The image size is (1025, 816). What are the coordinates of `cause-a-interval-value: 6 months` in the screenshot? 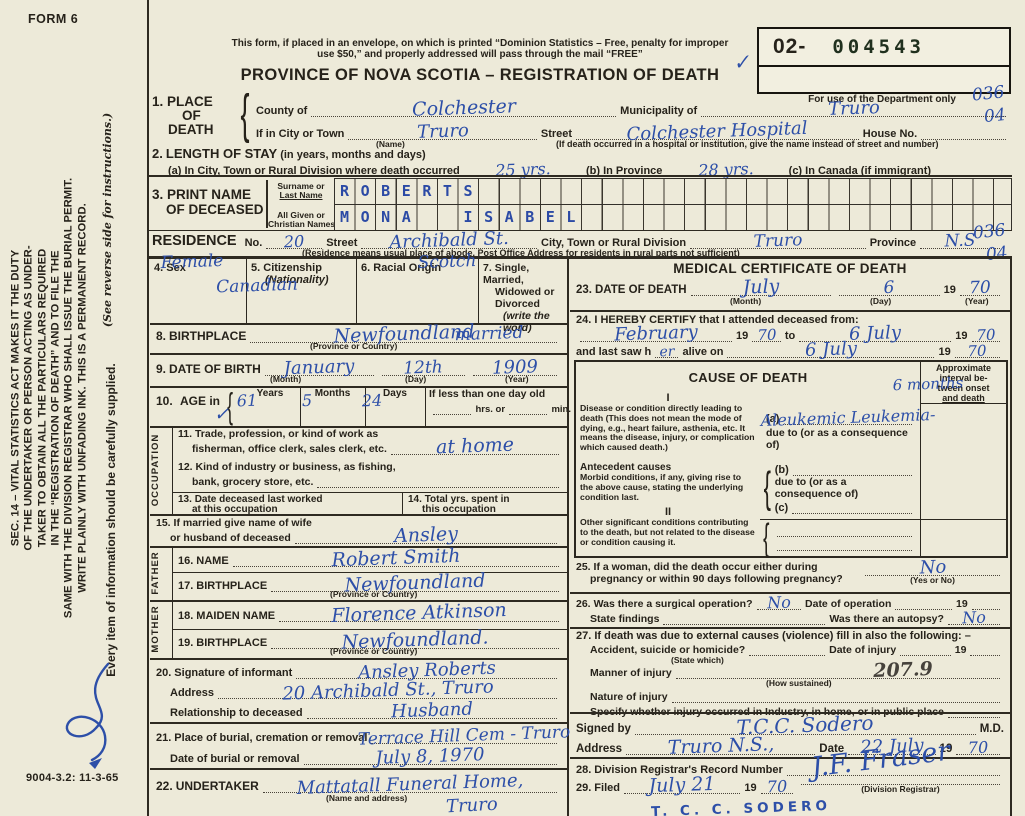 It's located at (928, 384).